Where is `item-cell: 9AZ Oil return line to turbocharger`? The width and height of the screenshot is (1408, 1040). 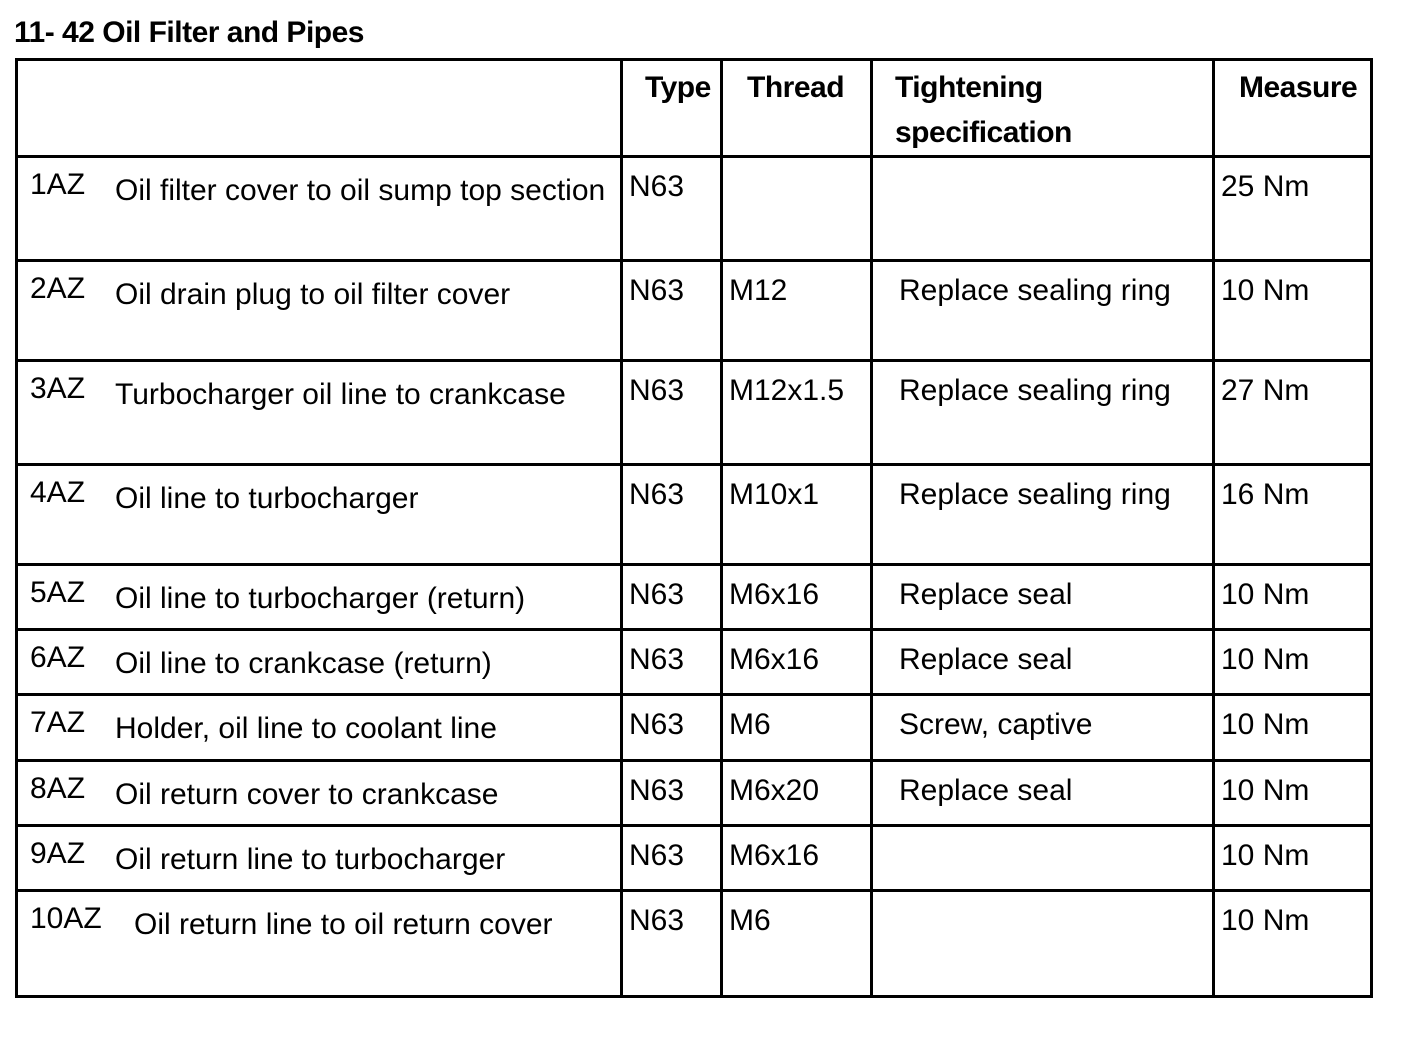
item-cell: 9AZ Oil return line to turbocharger is located at coordinates (319, 858).